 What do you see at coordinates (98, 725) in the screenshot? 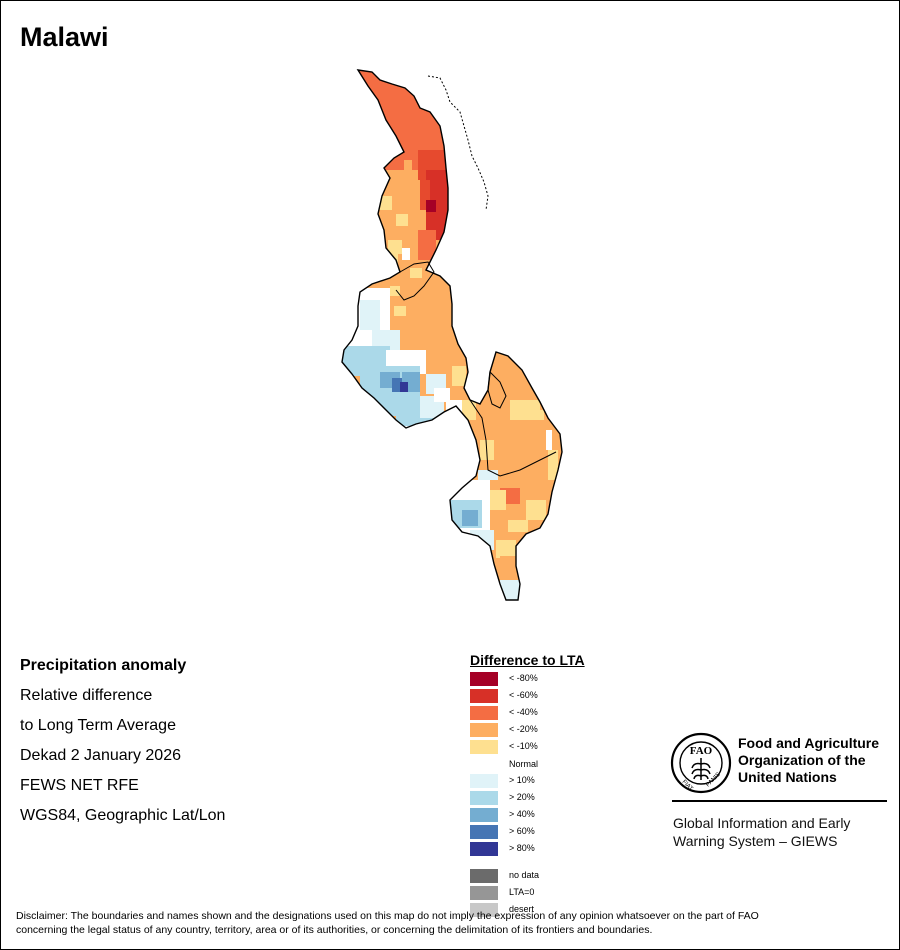
I see `product-subtitle-2: to Long Term Average` at bounding box center [98, 725].